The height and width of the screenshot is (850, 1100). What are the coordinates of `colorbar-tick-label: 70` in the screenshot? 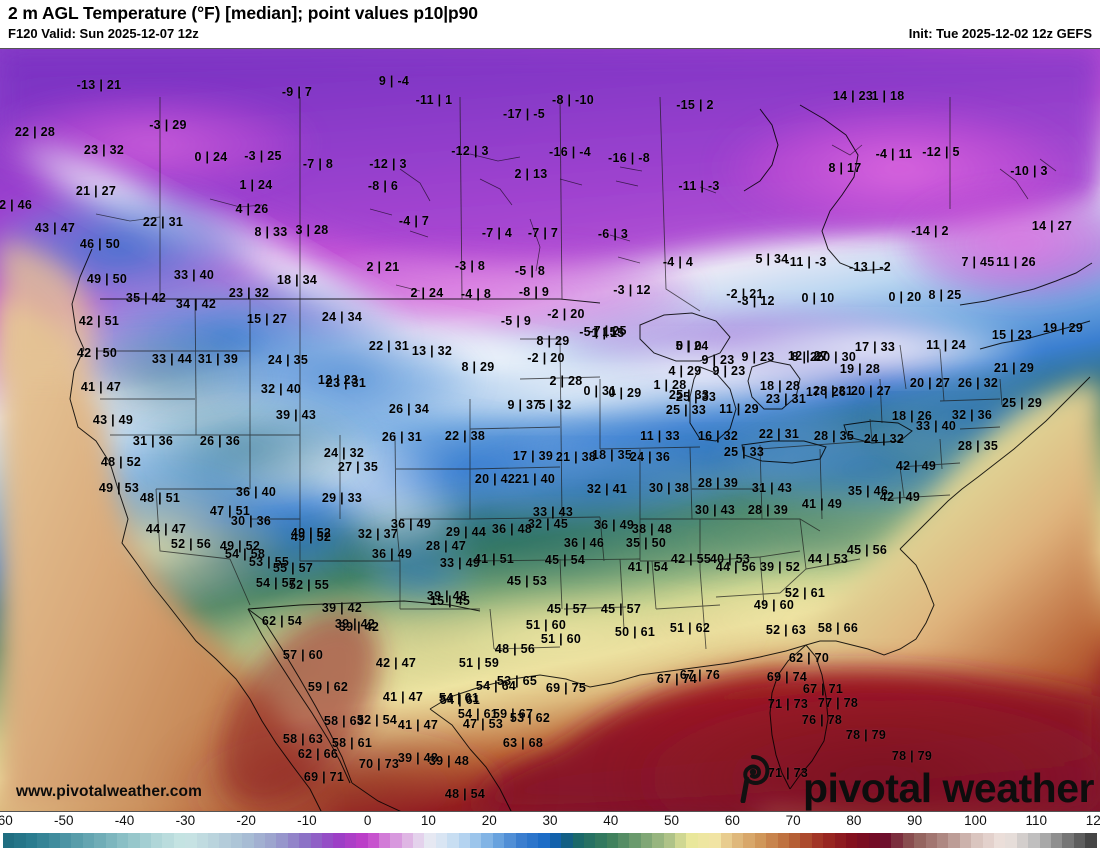 It's located at (793, 820).